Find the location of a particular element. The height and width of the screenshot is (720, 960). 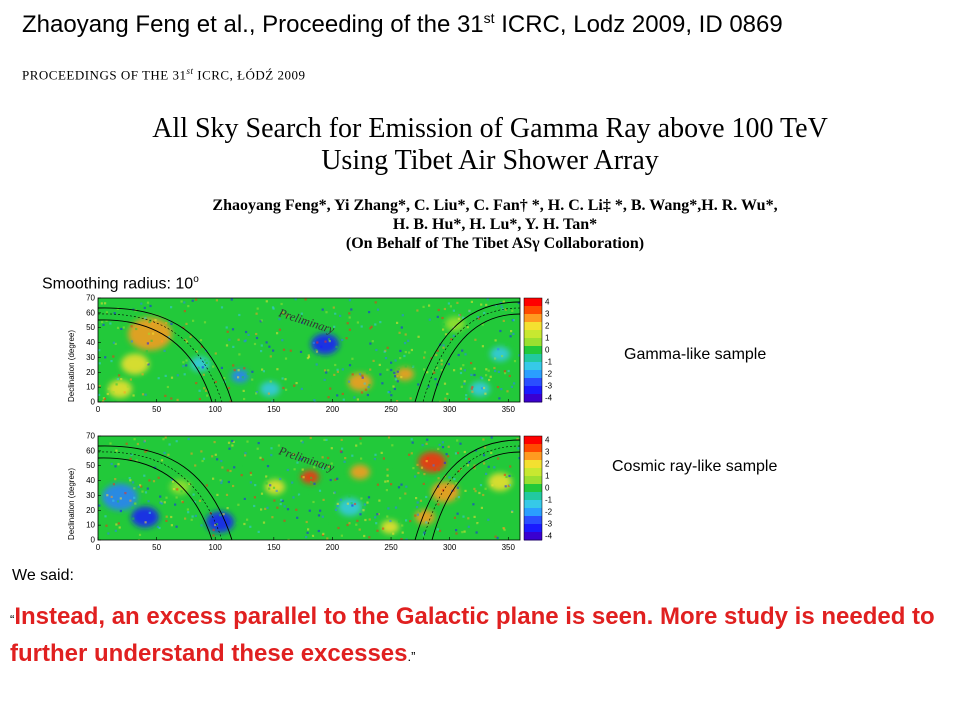

slide-title-rest: ICRC, Lodz 2009, ID 0869 is located at coordinates (638, 24).